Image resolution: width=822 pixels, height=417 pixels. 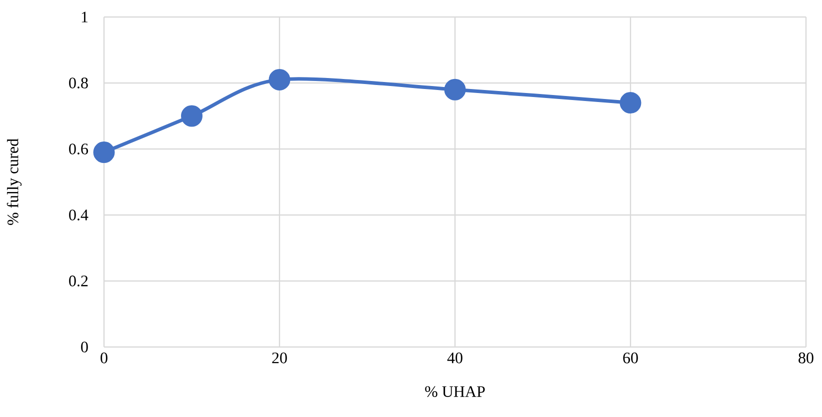 I want to click on x-tick-label: 40, so click(x=454, y=358).